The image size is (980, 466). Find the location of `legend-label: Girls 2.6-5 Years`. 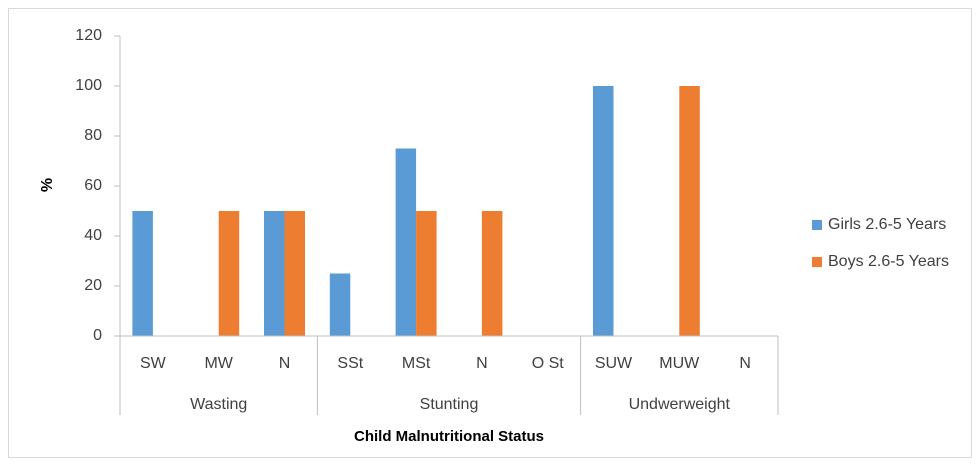

legend-label: Girls 2.6-5 Years is located at coordinates (887, 224).